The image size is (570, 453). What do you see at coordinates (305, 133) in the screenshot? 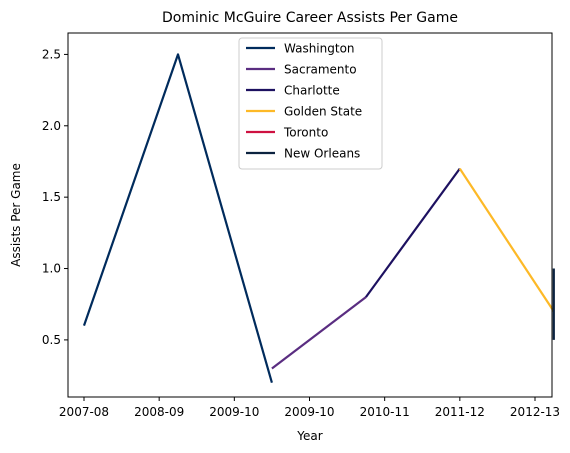
I see `legend-label-toronto: Toronto` at bounding box center [305, 133].